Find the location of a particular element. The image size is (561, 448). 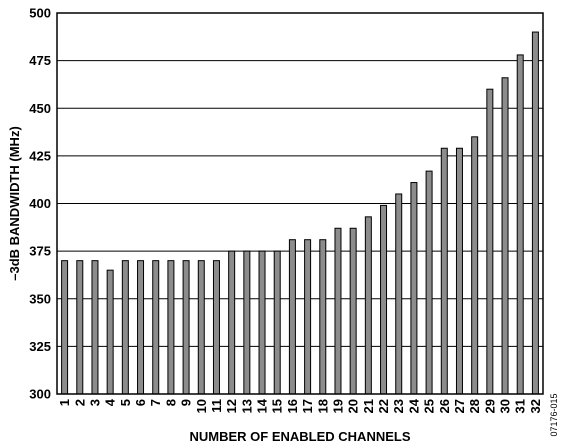

y-tick-475: 475 is located at coordinates (40, 60).